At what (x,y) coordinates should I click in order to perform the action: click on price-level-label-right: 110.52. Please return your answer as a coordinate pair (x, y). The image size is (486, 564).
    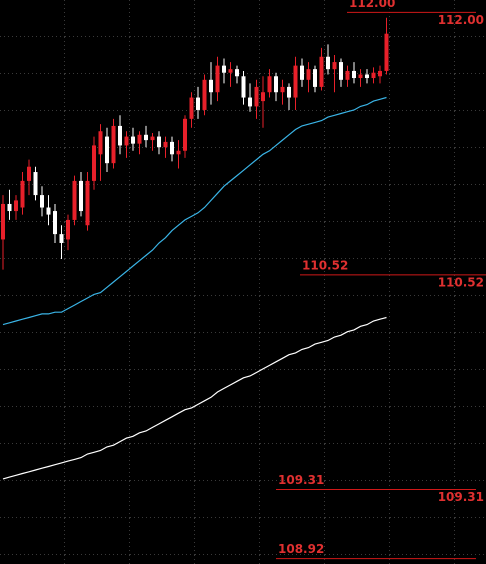
    Looking at the image, I should click on (461, 282).